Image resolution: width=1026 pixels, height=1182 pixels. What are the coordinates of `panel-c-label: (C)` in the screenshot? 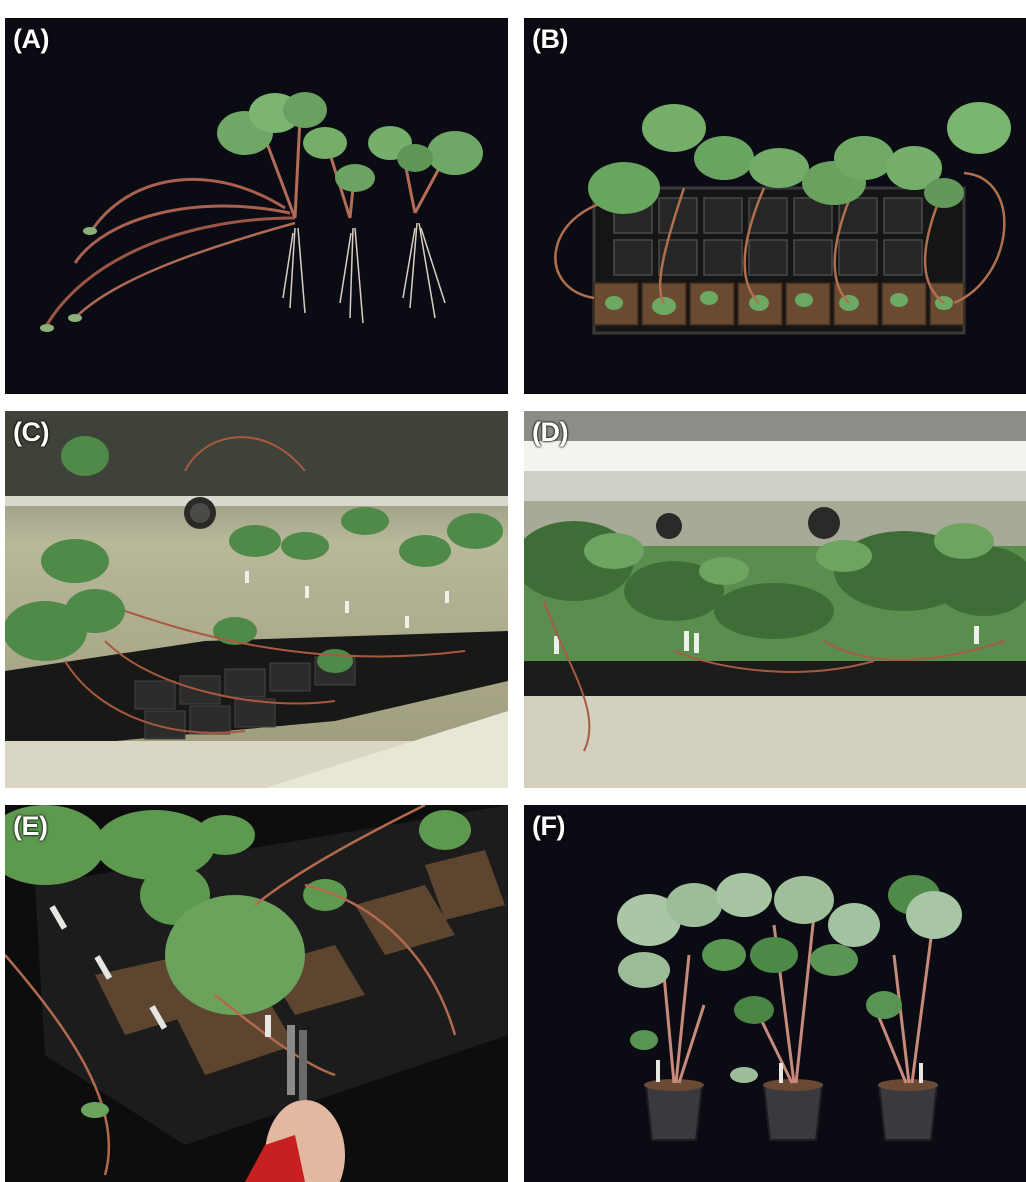 It's located at (31, 432).